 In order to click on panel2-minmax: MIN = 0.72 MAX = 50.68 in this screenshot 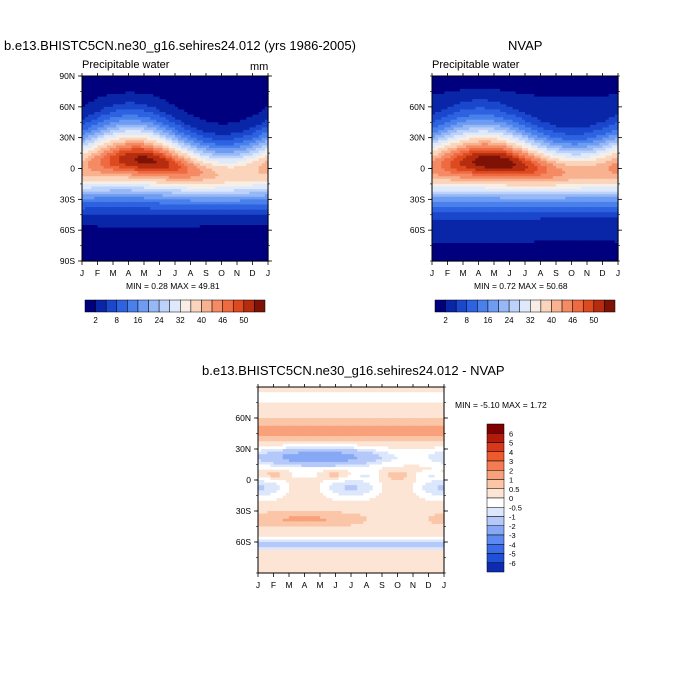, I will do `click(521, 286)`.